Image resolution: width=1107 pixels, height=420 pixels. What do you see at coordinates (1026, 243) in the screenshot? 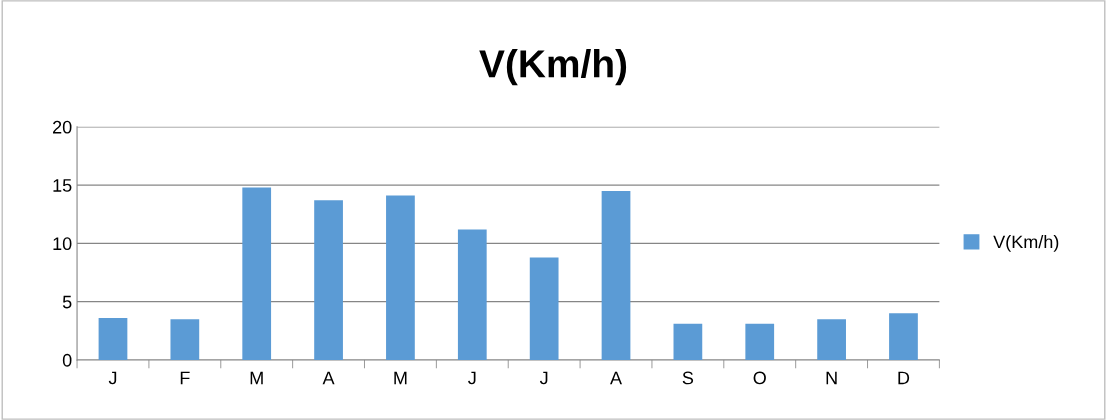
I see `legend-label: V(Km/h)` at bounding box center [1026, 243].